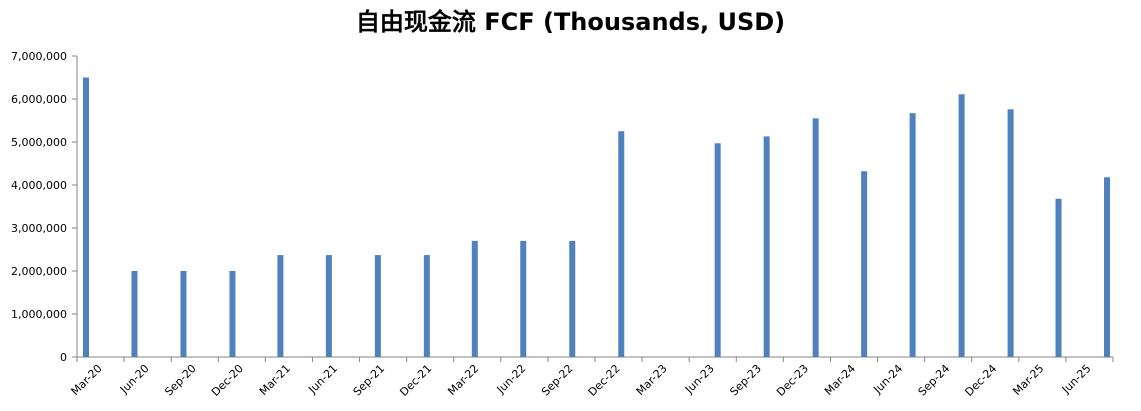  I want to click on x-tick-label: Mar-21, so click(275, 380).